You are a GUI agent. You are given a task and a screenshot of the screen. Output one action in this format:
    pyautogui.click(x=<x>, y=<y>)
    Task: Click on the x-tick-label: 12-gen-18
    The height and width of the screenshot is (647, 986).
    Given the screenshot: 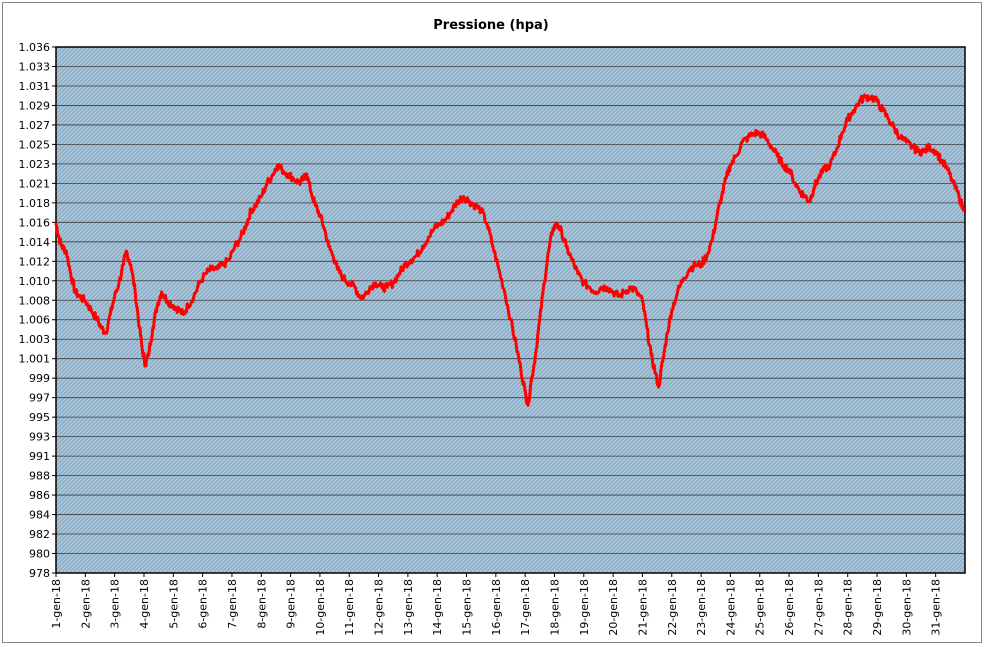 What is the action you would take?
    pyautogui.click(x=379, y=607)
    